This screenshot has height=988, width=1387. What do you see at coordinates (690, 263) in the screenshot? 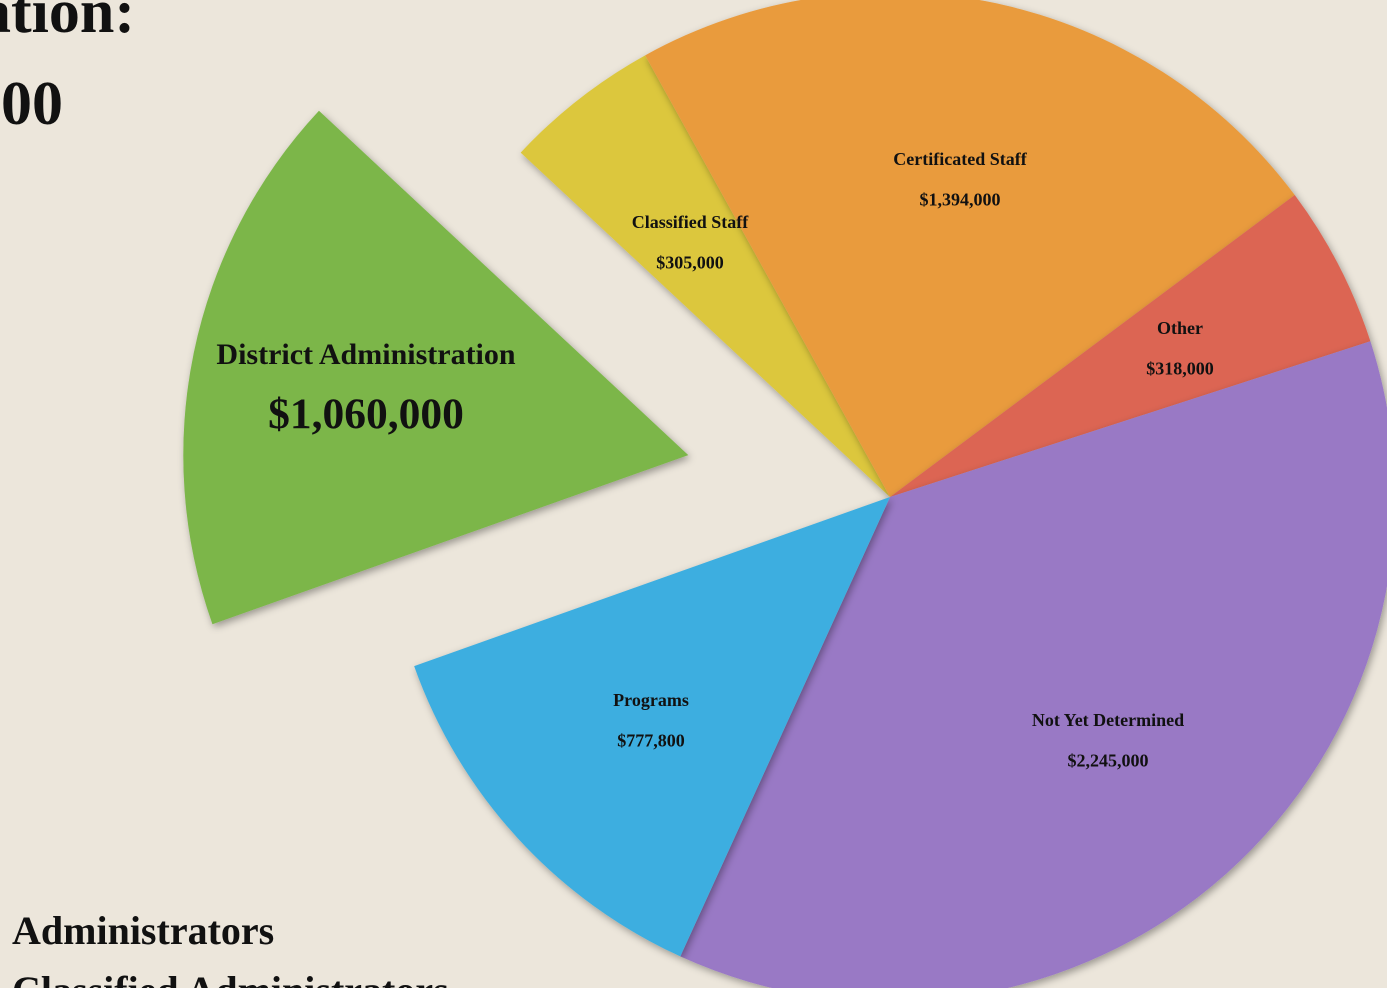
I see `slice-value: $305,000` at bounding box center [690, 263].